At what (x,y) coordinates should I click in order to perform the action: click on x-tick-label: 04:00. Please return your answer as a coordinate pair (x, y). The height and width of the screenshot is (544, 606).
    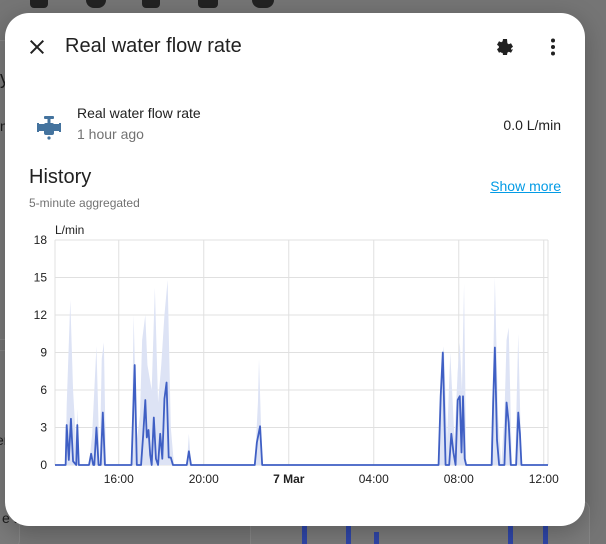
    Looking at the image, I should click on (374, 479).